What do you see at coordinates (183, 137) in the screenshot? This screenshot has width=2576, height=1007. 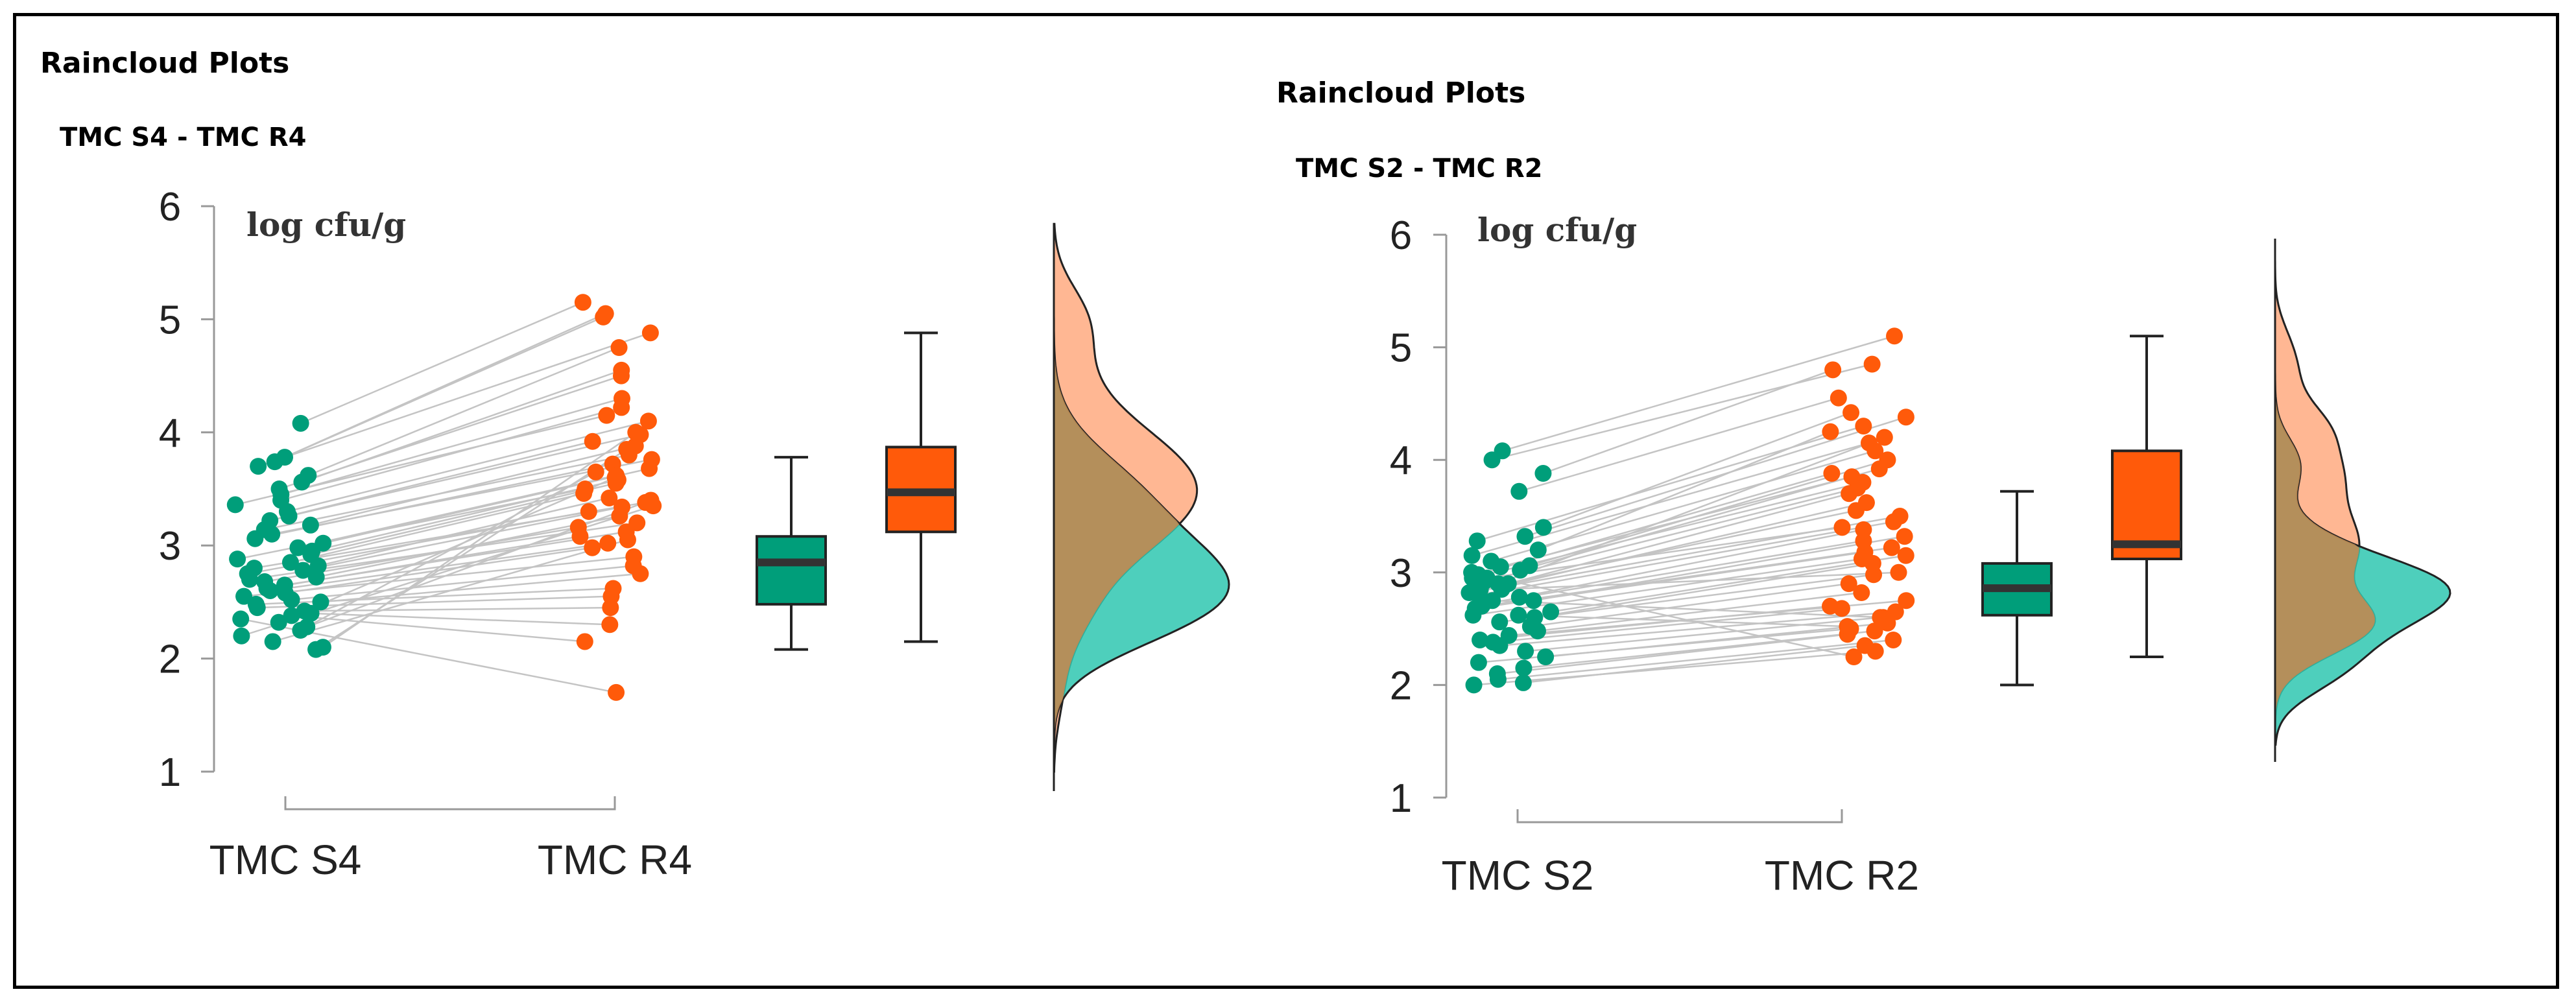 I see `panel1-subtitle: TMC S4 - TMC R4` at bounding box center [183, 137].